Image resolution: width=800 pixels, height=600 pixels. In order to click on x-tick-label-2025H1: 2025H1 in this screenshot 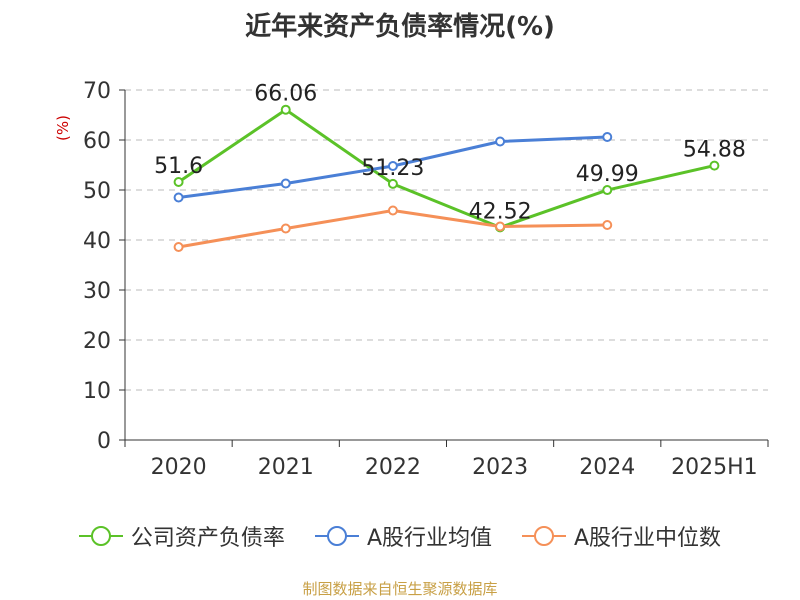, I will do `click(714, 467)`.